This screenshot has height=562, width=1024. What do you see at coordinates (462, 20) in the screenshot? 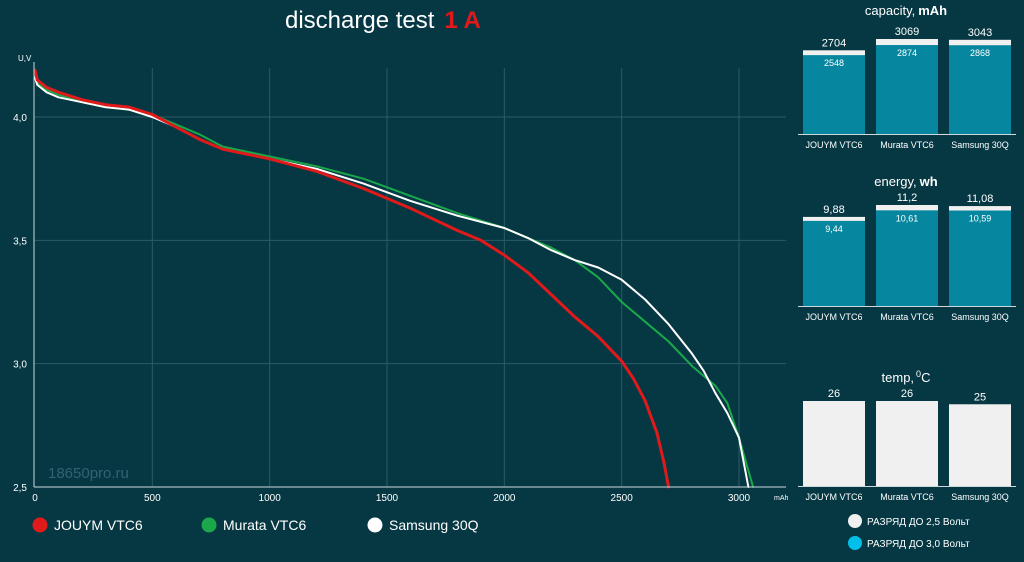
I see `chart-title-emphasis: 1 A` at bounding box center [462, 20].